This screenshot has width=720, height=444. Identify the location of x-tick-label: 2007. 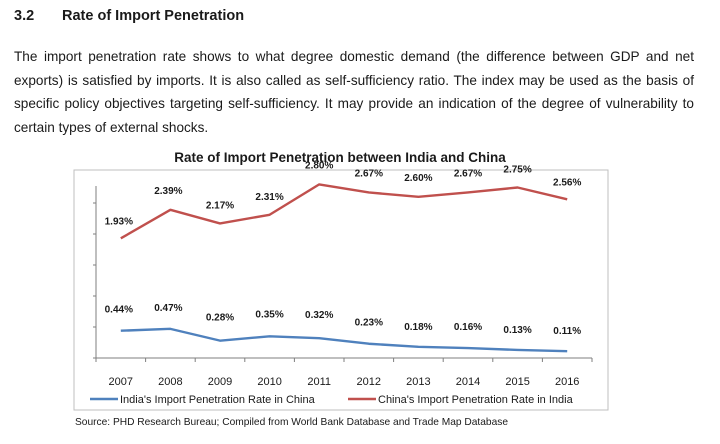
(121, 382).